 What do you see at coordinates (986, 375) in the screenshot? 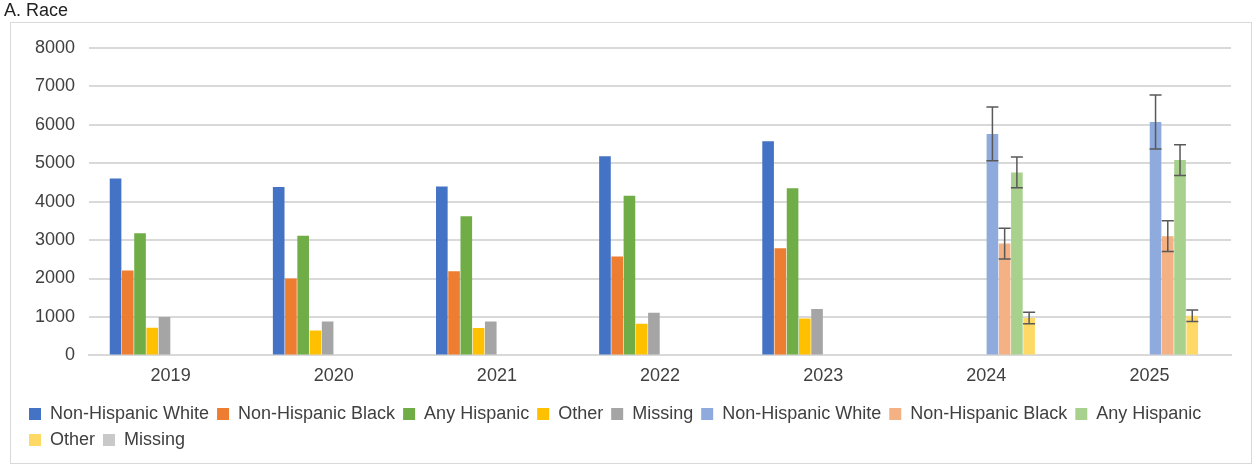
I see `x-tick-label: 2024` at bounding box center [986, 375].